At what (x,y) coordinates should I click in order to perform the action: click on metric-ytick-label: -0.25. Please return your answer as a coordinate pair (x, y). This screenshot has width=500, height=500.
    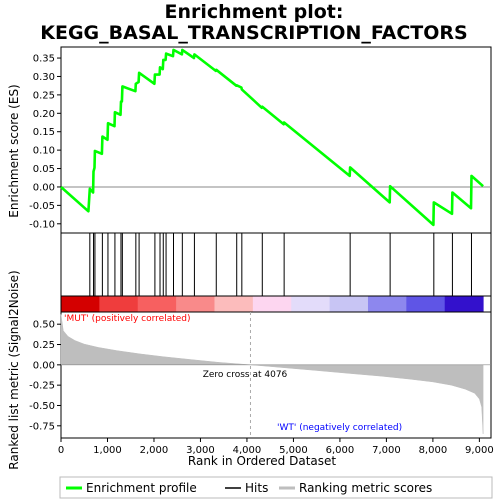
    Looking at the image, I should click on (42, 386).